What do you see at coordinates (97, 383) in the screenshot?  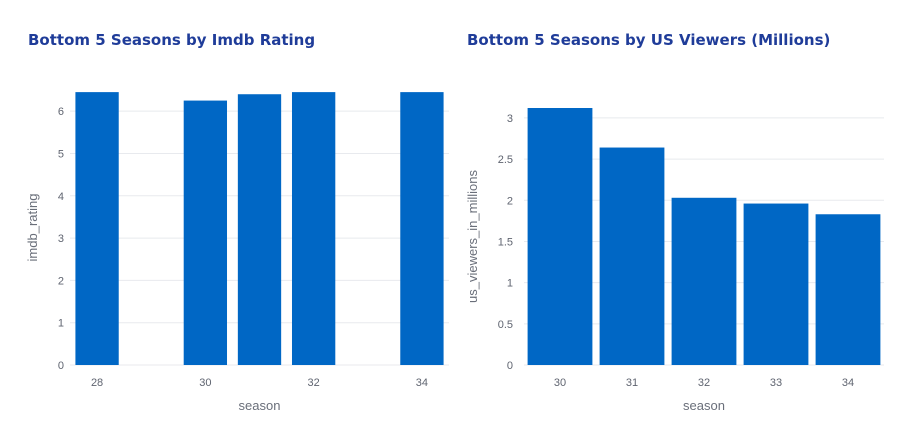 I see `x-tick-label: 28` at bounding box center [97, 383].